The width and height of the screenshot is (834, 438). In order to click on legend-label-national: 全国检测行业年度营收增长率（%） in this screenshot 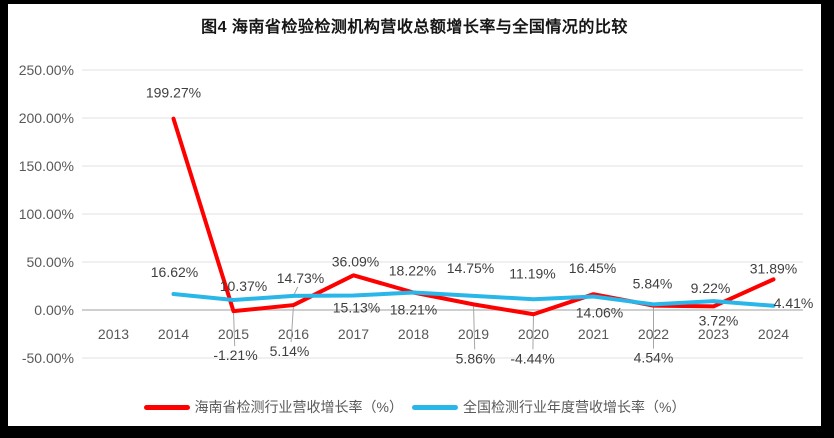, I will do `click(574, 407)`.